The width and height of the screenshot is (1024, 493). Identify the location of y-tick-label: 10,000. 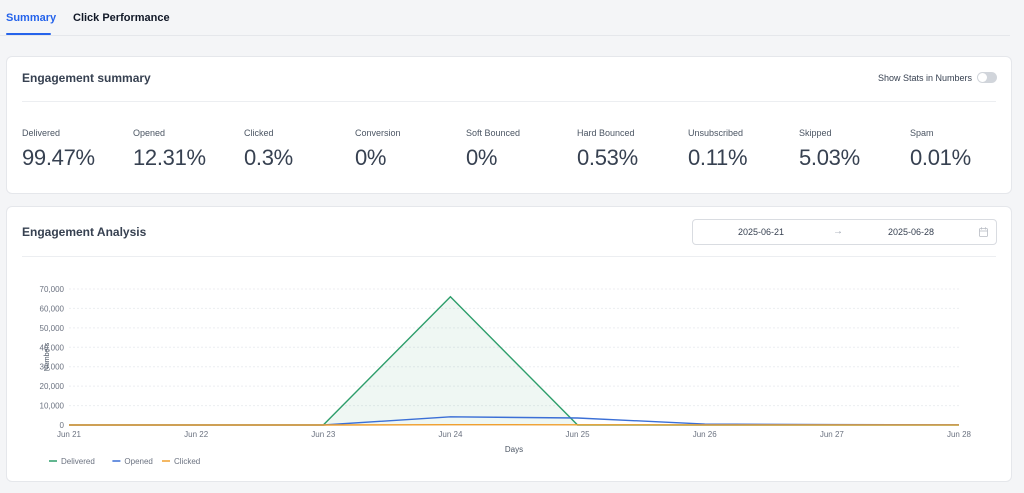
(52, 406).